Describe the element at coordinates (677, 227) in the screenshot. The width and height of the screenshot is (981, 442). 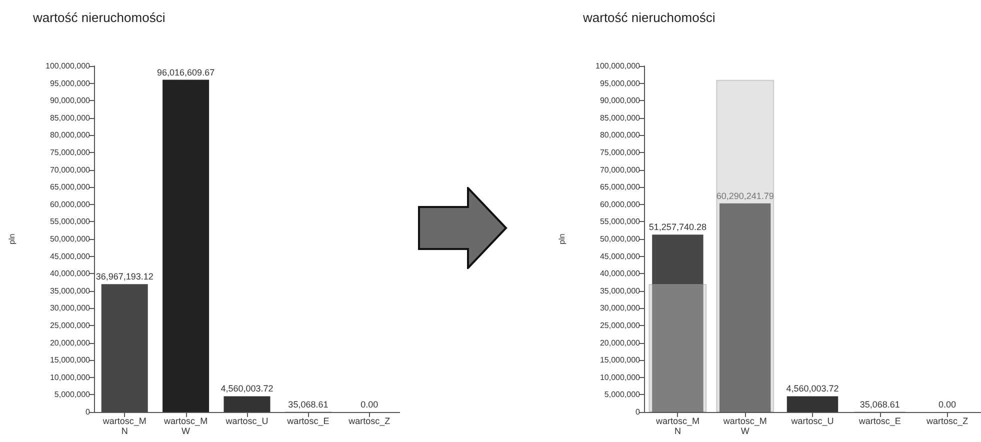
I see `data-label: 51,257,740.28` at that location.